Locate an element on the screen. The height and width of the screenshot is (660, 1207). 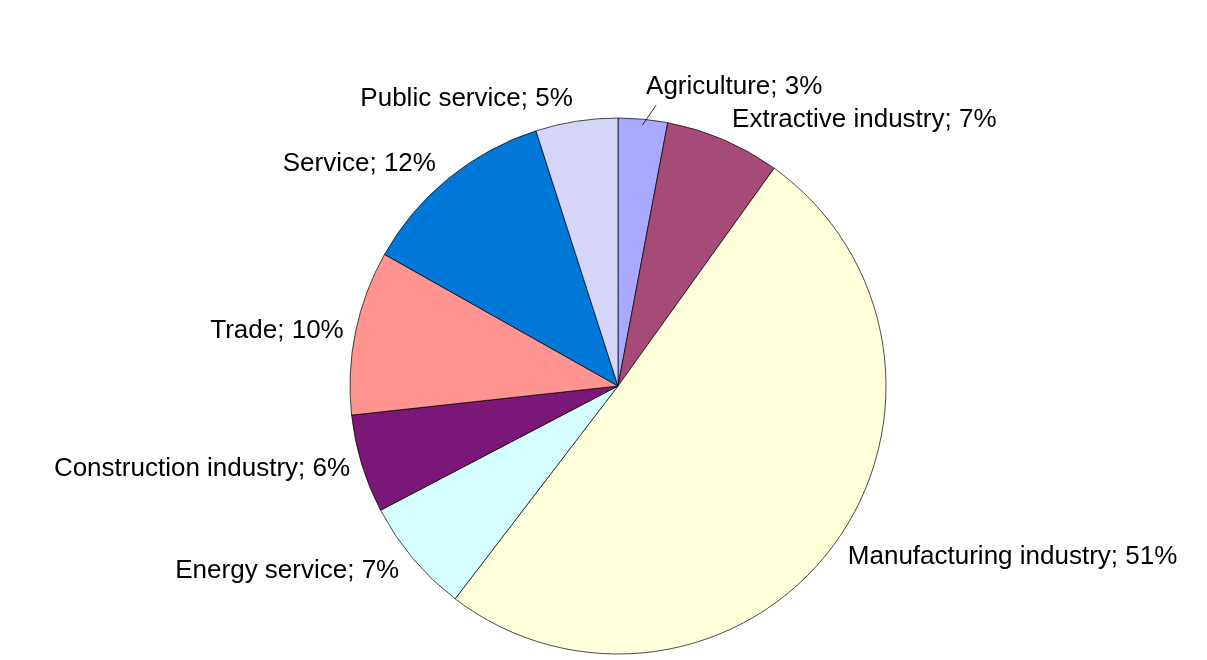
slice-label: Trade; 10% is located at coordinates (277, 328).